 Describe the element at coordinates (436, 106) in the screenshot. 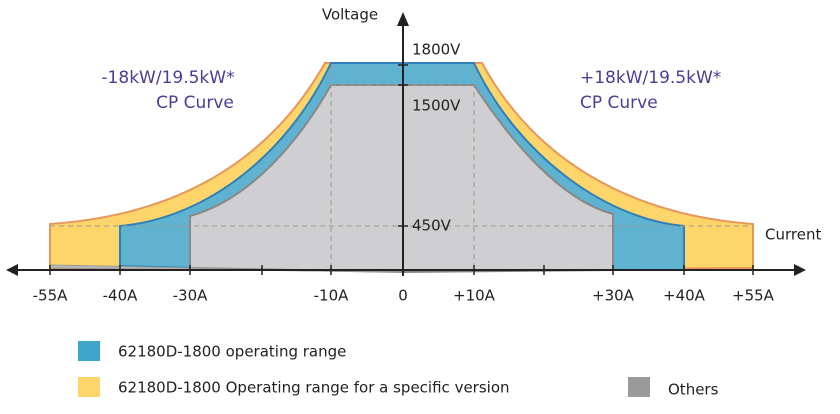

I see `v-tick: 1500V` at that location.